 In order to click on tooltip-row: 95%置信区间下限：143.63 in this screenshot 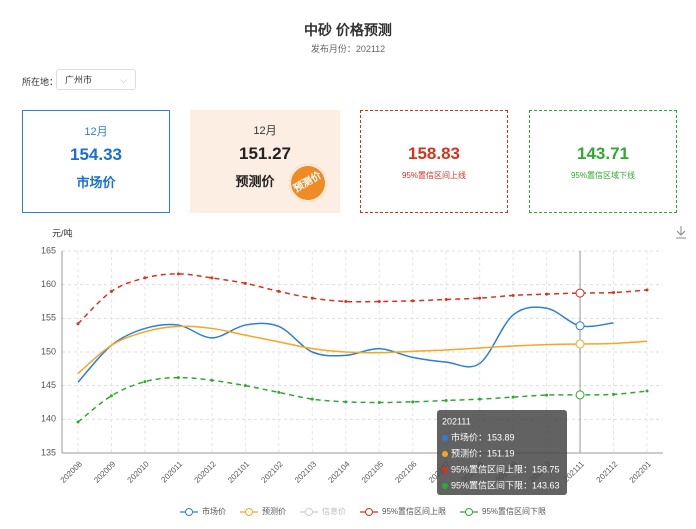, I will do `click(505, 484)`.